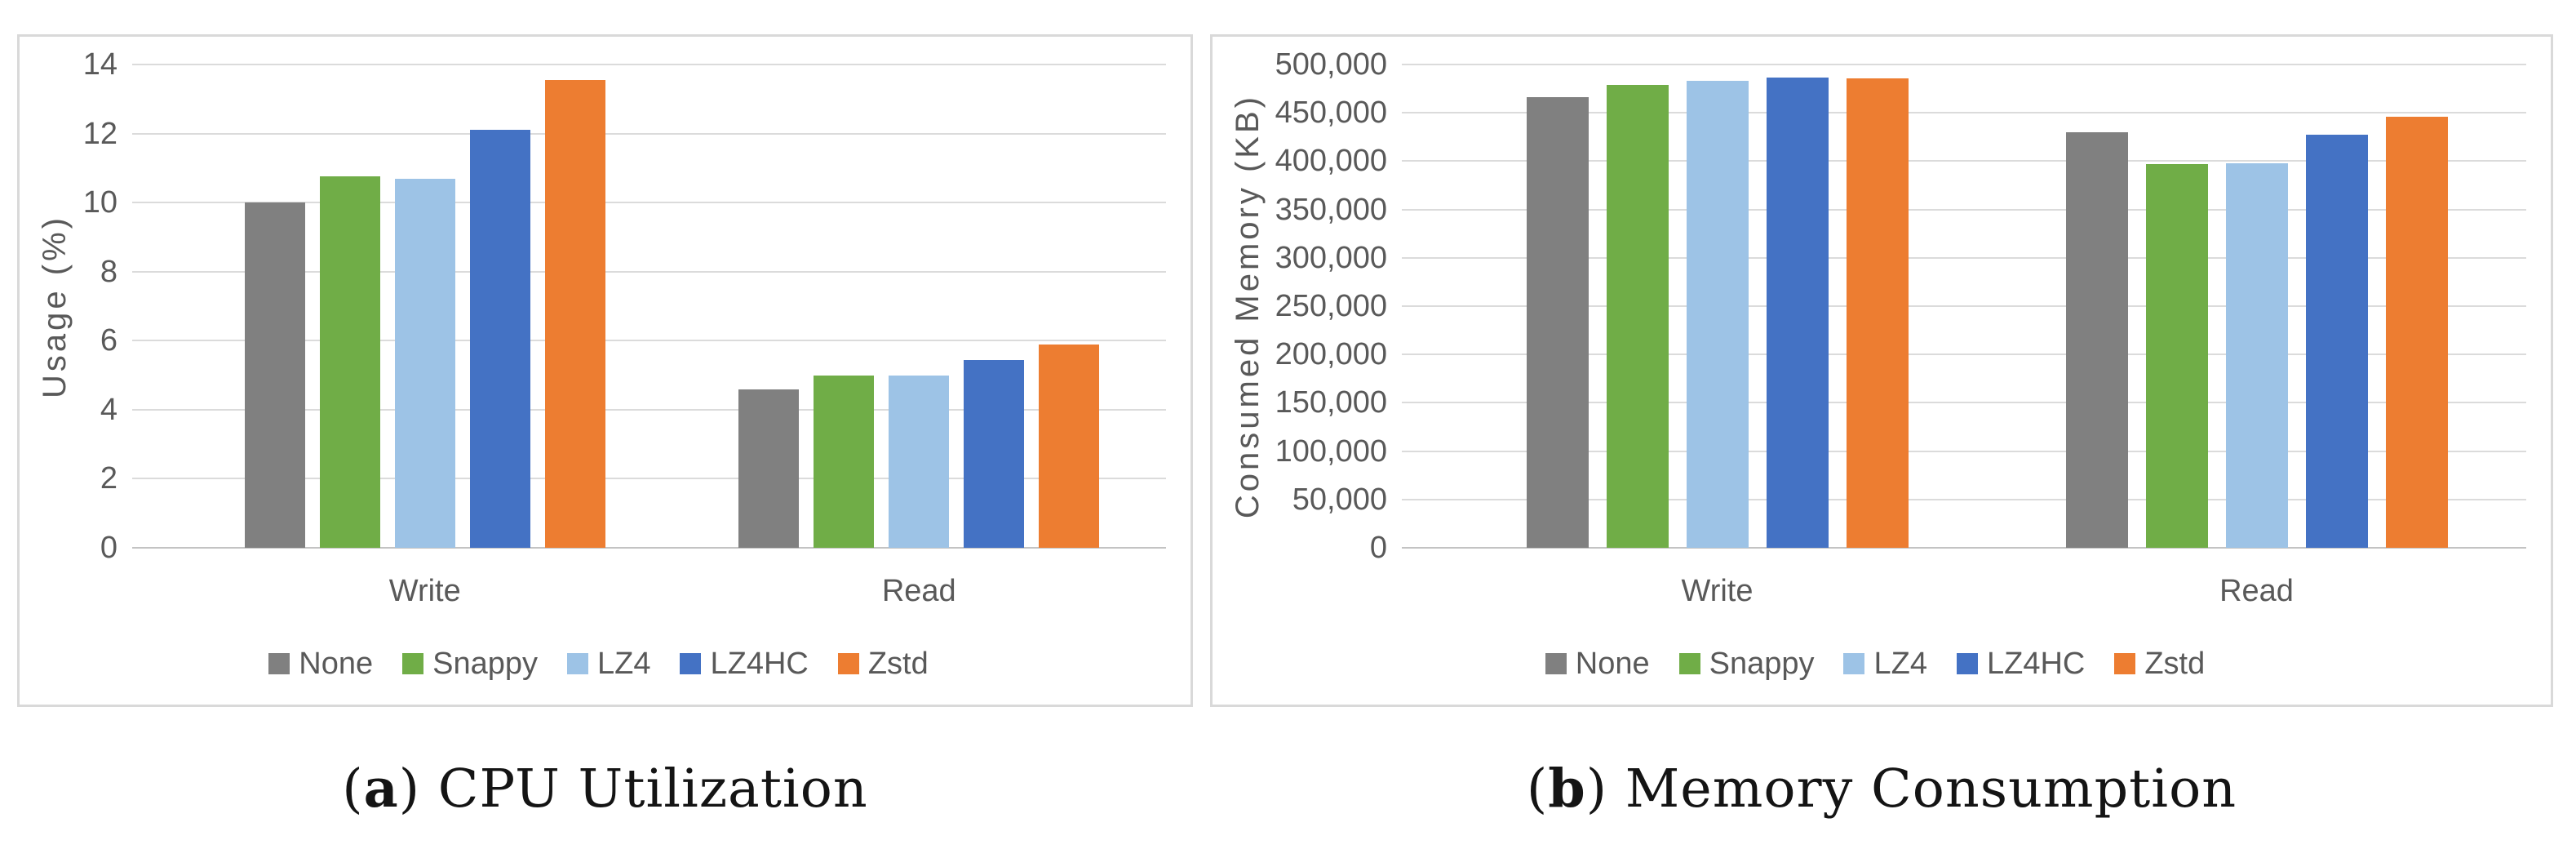  Describe the element at coordinates (99, 133) in the screenshot. I see `y-tick-label: 12` at that location.